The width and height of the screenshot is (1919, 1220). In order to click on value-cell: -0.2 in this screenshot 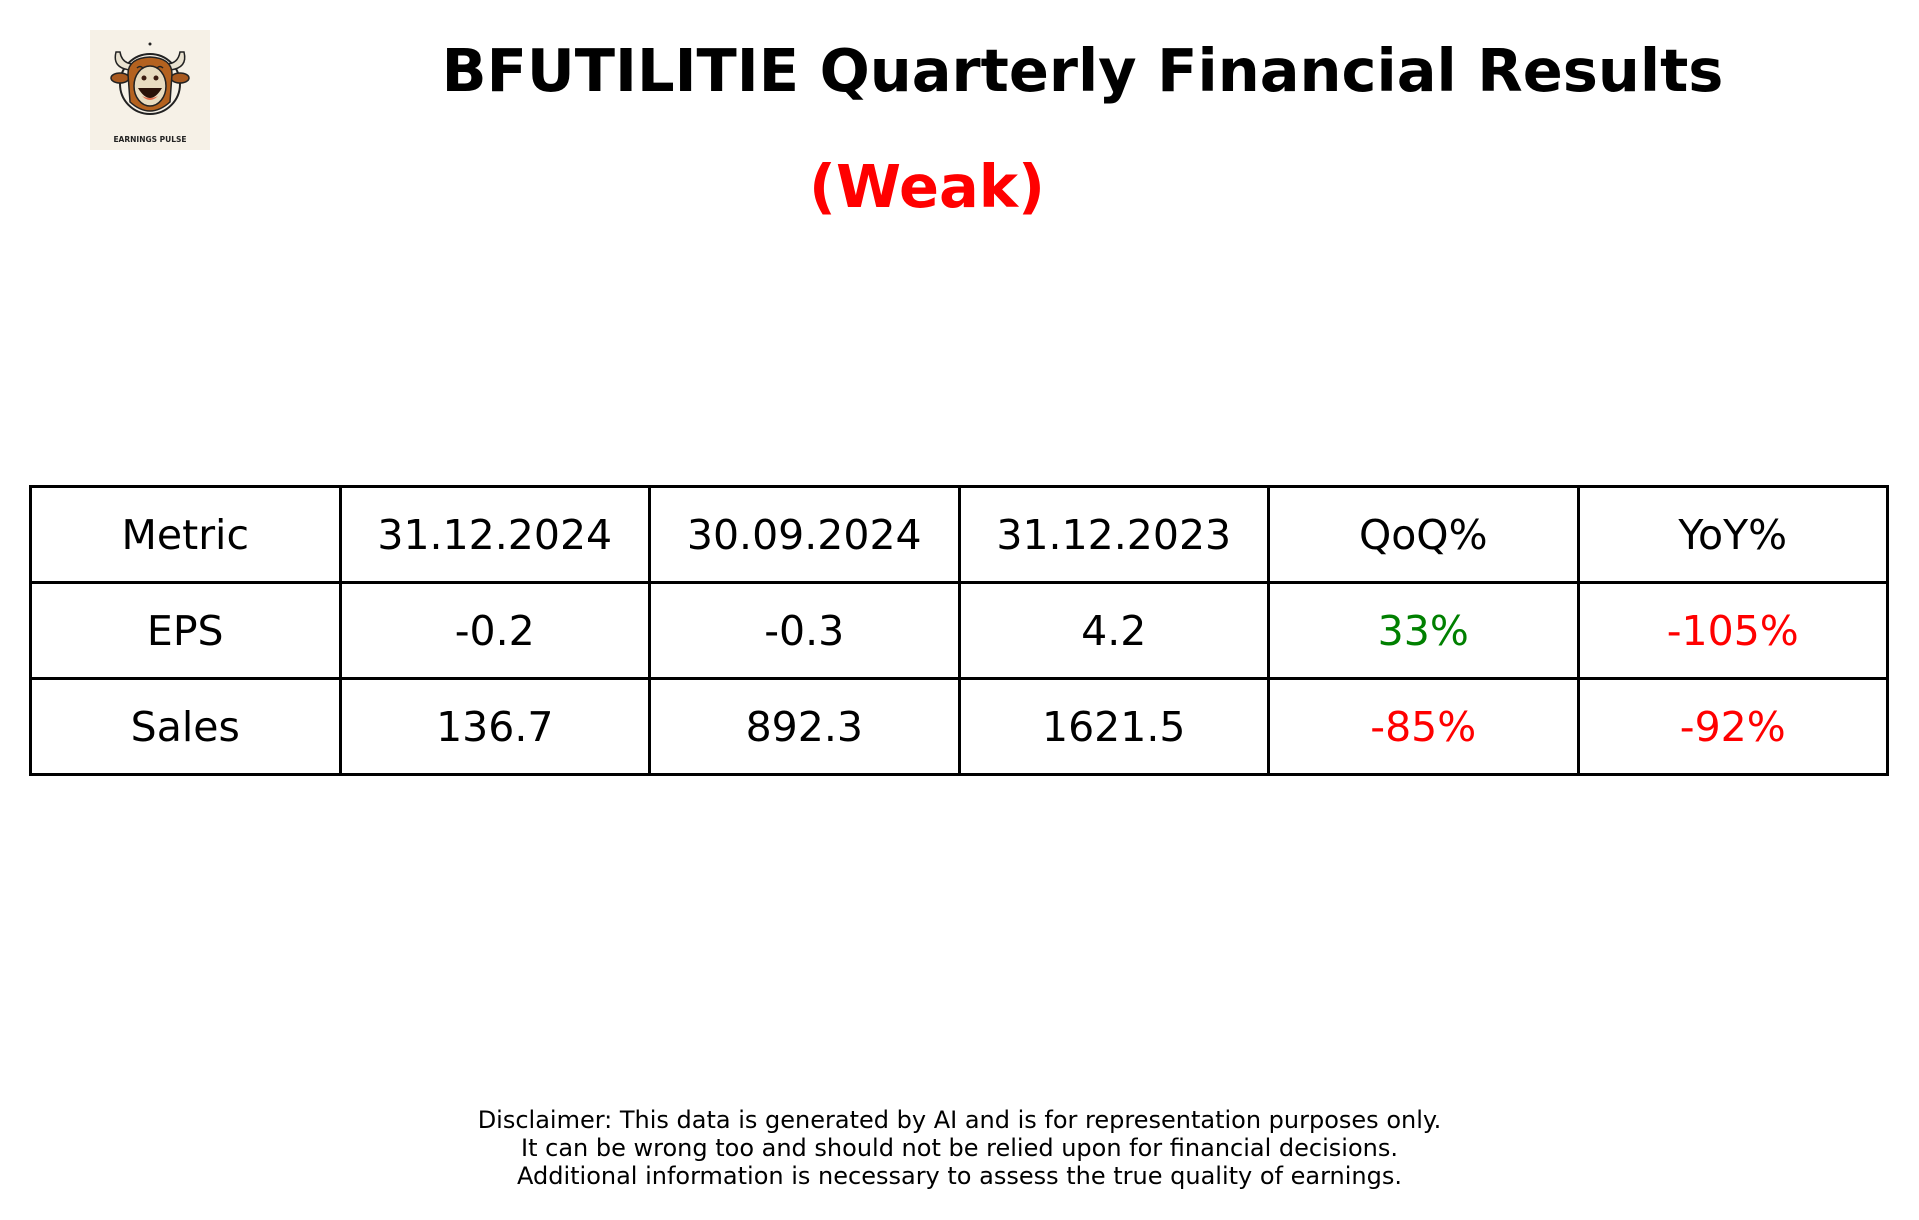, I will do `click(494, 630)`.